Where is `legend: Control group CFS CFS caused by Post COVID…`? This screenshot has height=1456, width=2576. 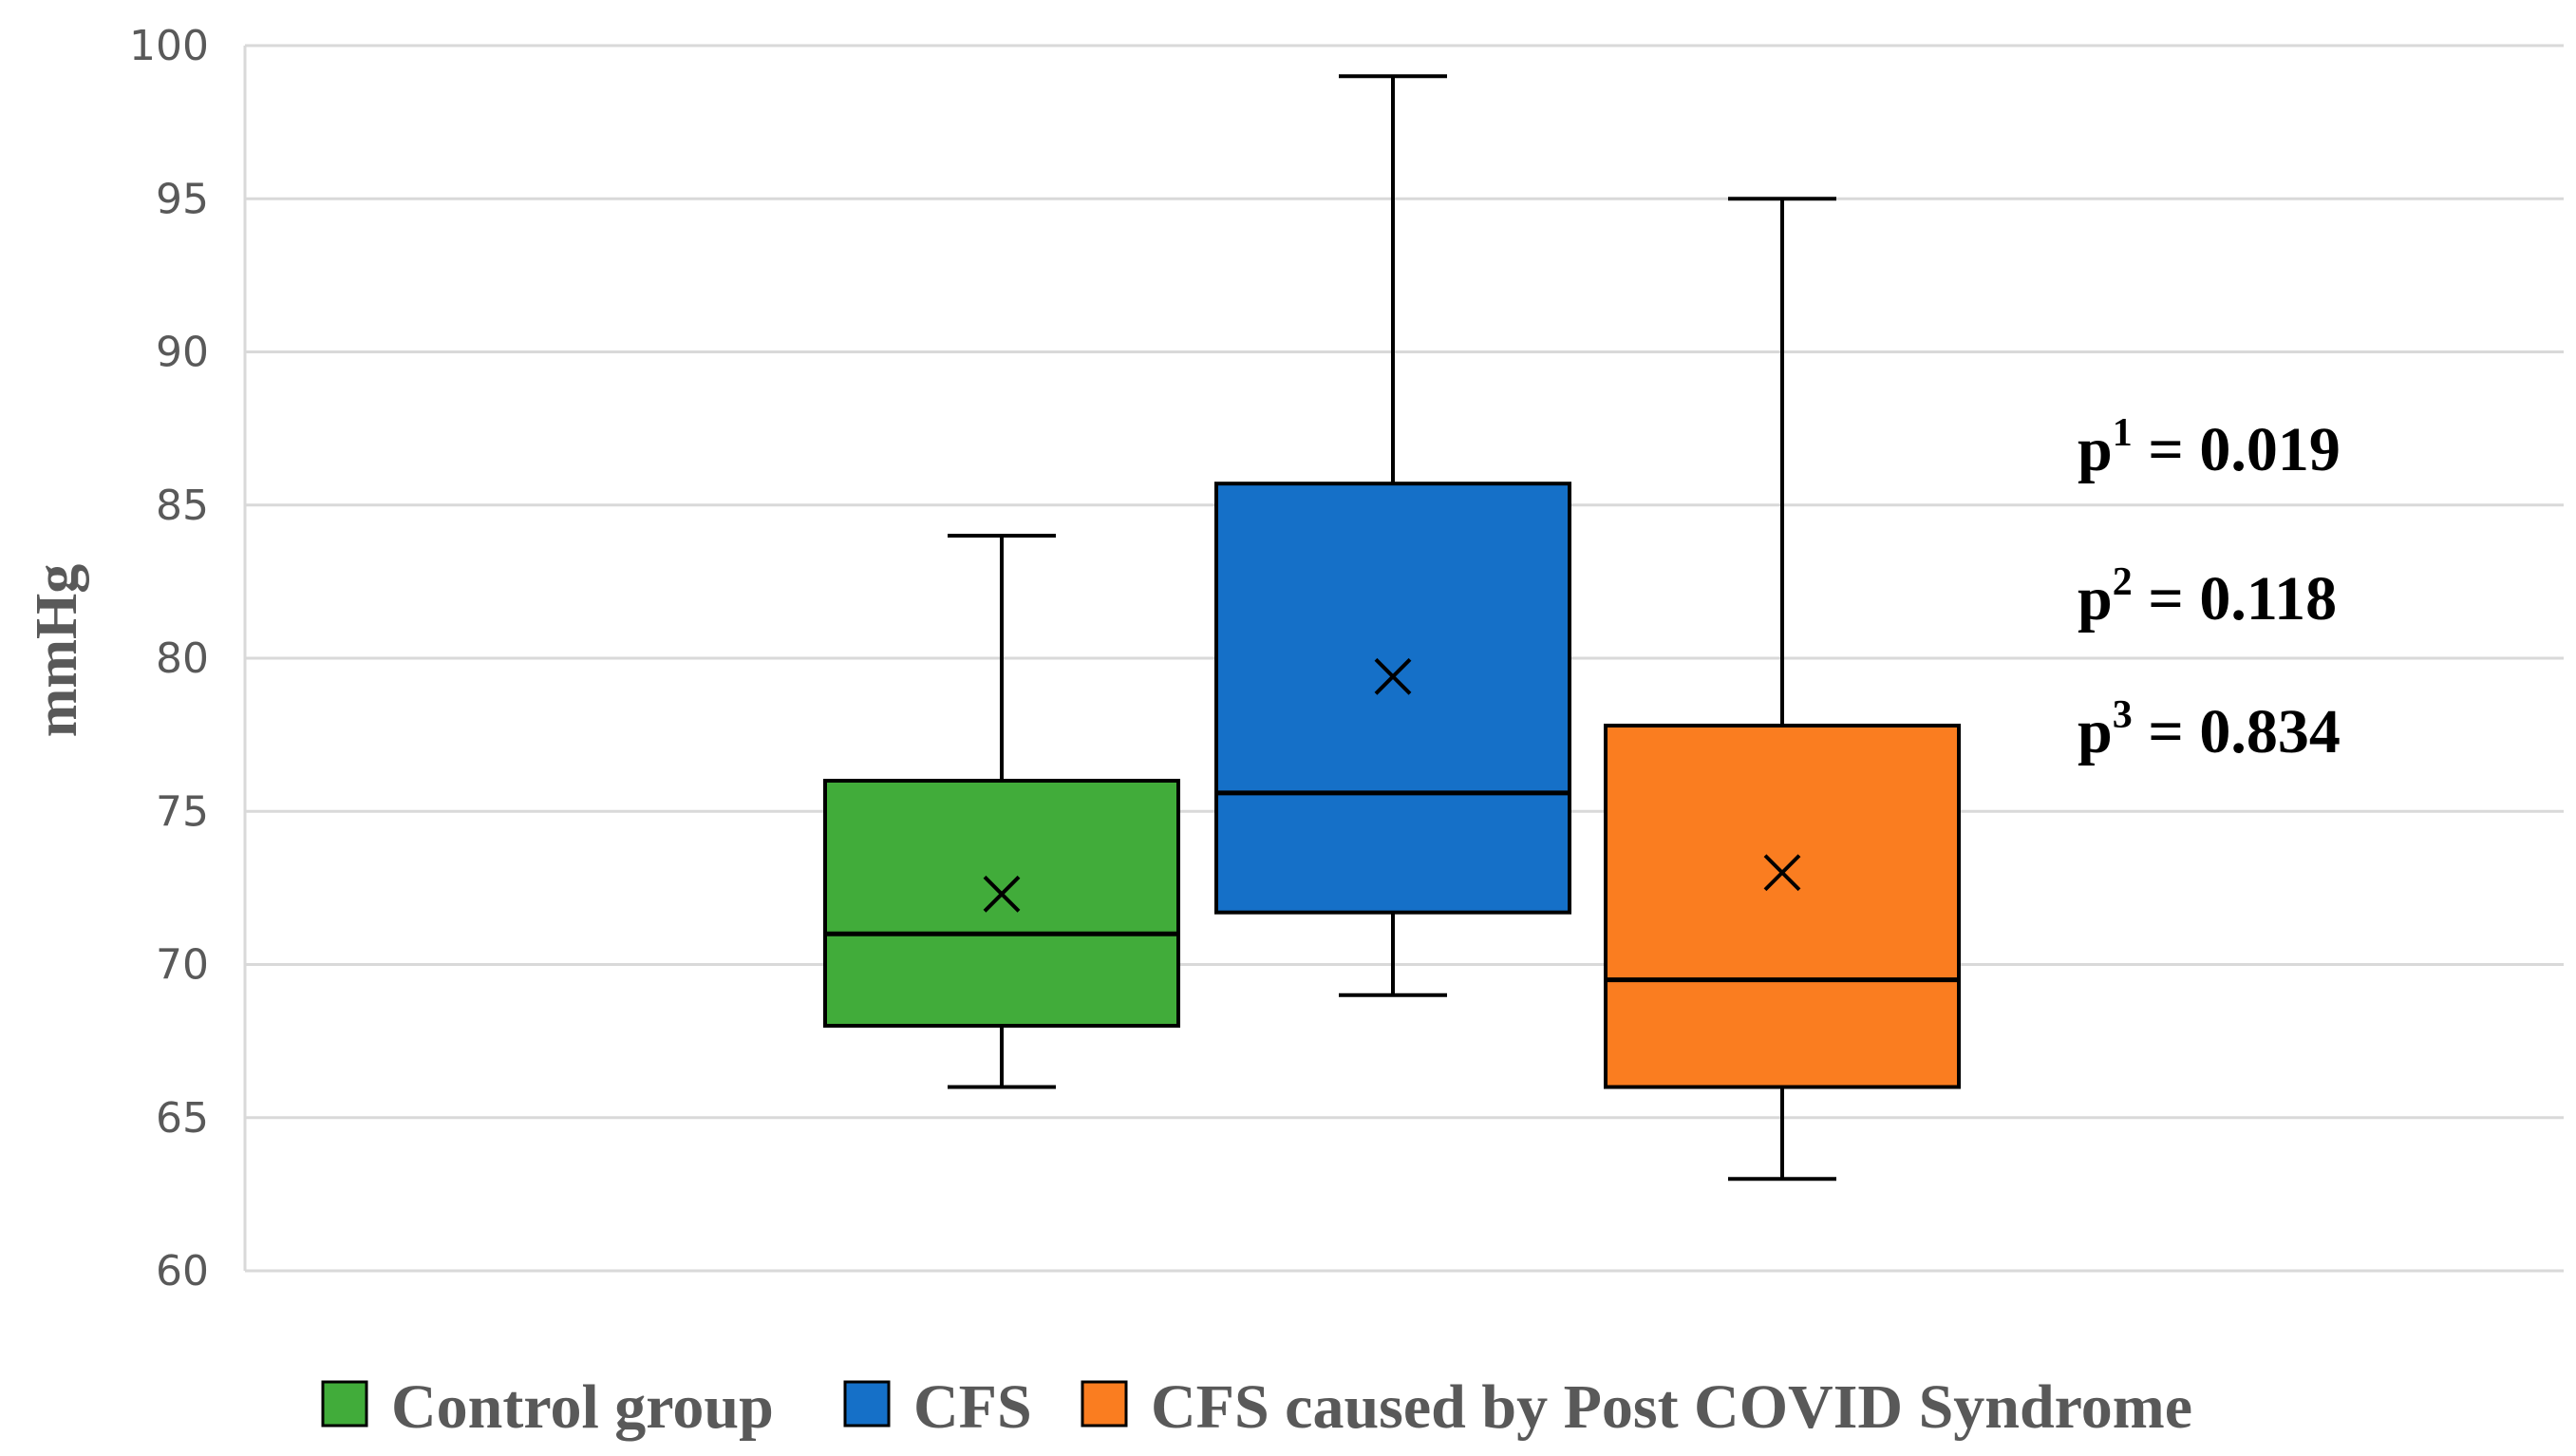
legend: Control group CFS CFS caused by Post COVID… is located at coordinates (1256, 1407).